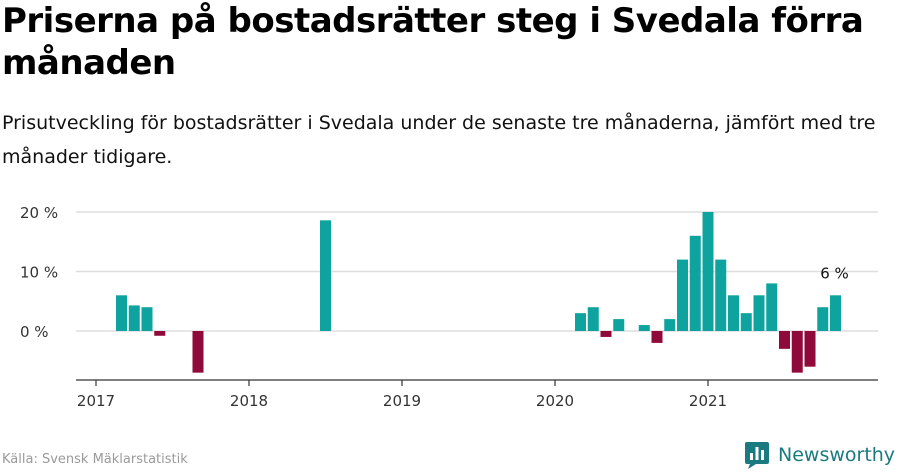 This screenshot has height=474, width=900. Describe the element at coordinates (402, 401) in the screenshot. I see `x-tick-label: 2019` at that location.